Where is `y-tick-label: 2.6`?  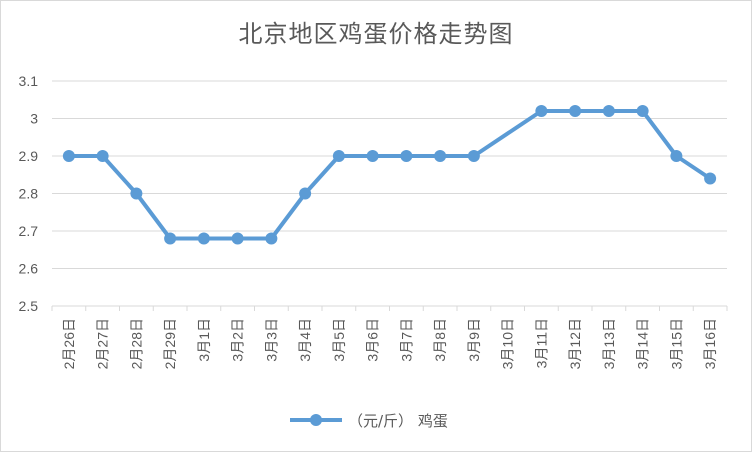 y-tick-label: 2.6 is located at coordinates (29, 269).